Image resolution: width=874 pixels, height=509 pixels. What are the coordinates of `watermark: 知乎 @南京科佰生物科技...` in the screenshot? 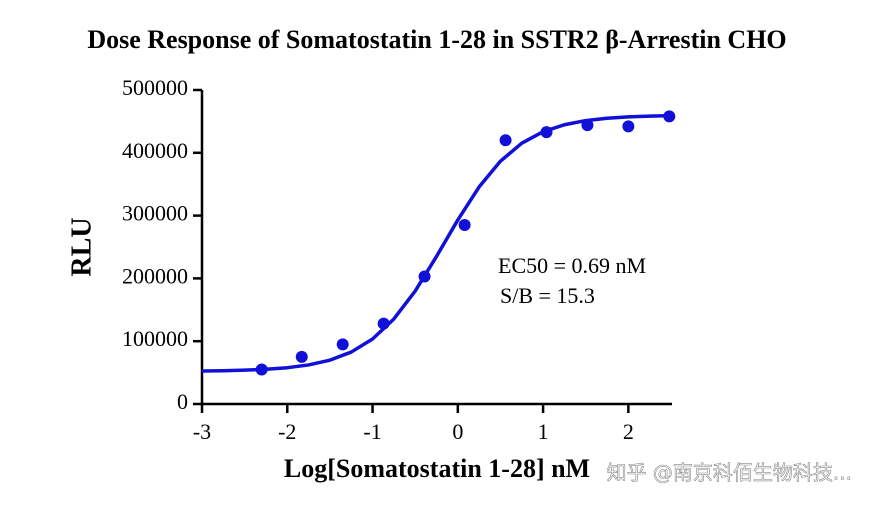 It's located at (729, 473).